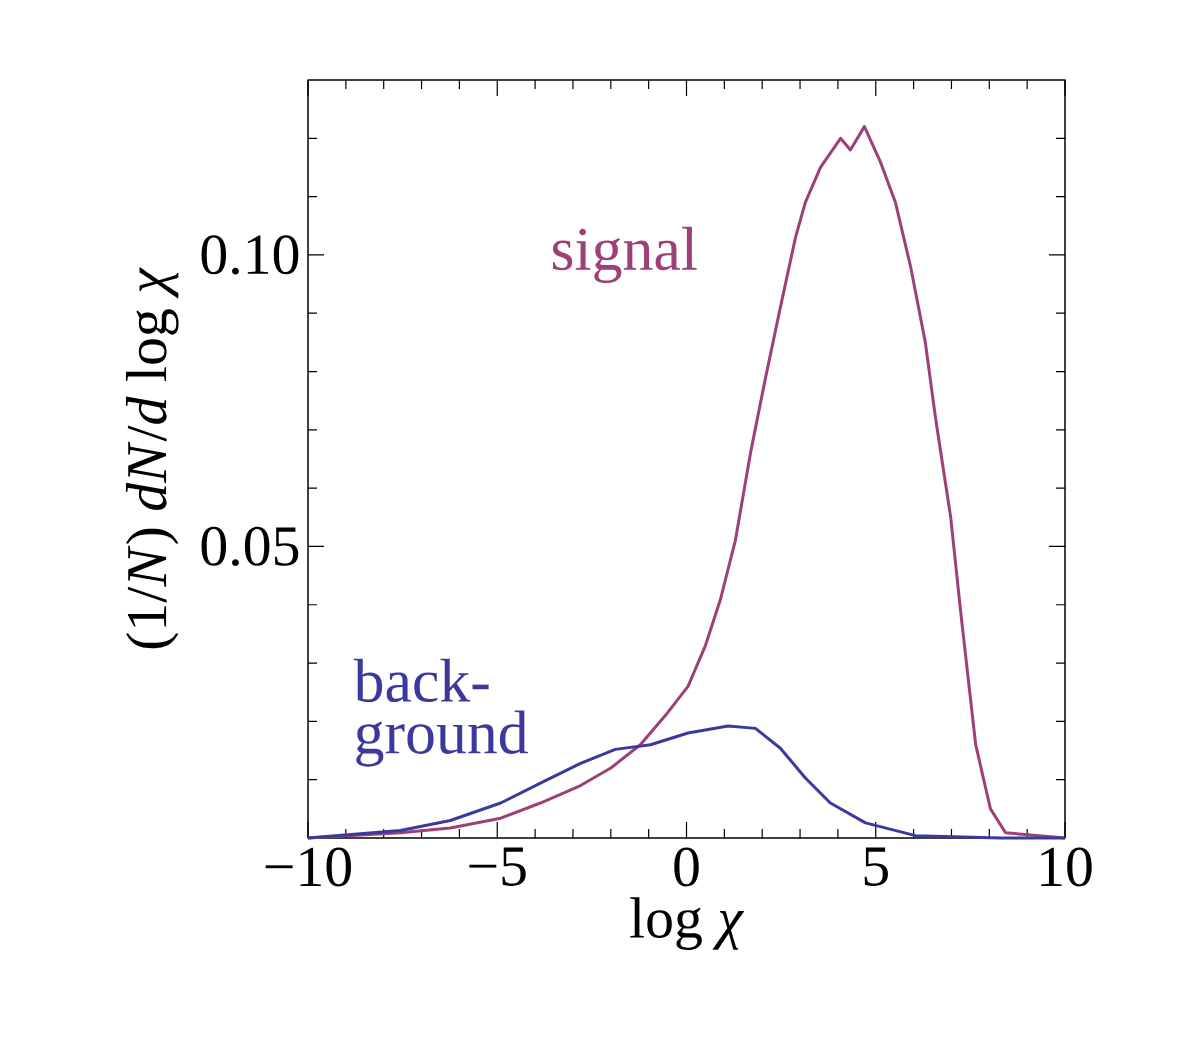  What do you see at coordinates (687, 923) in the screenshot?
I see `x-axis-title: log χ` at bounding box center [687, 923].